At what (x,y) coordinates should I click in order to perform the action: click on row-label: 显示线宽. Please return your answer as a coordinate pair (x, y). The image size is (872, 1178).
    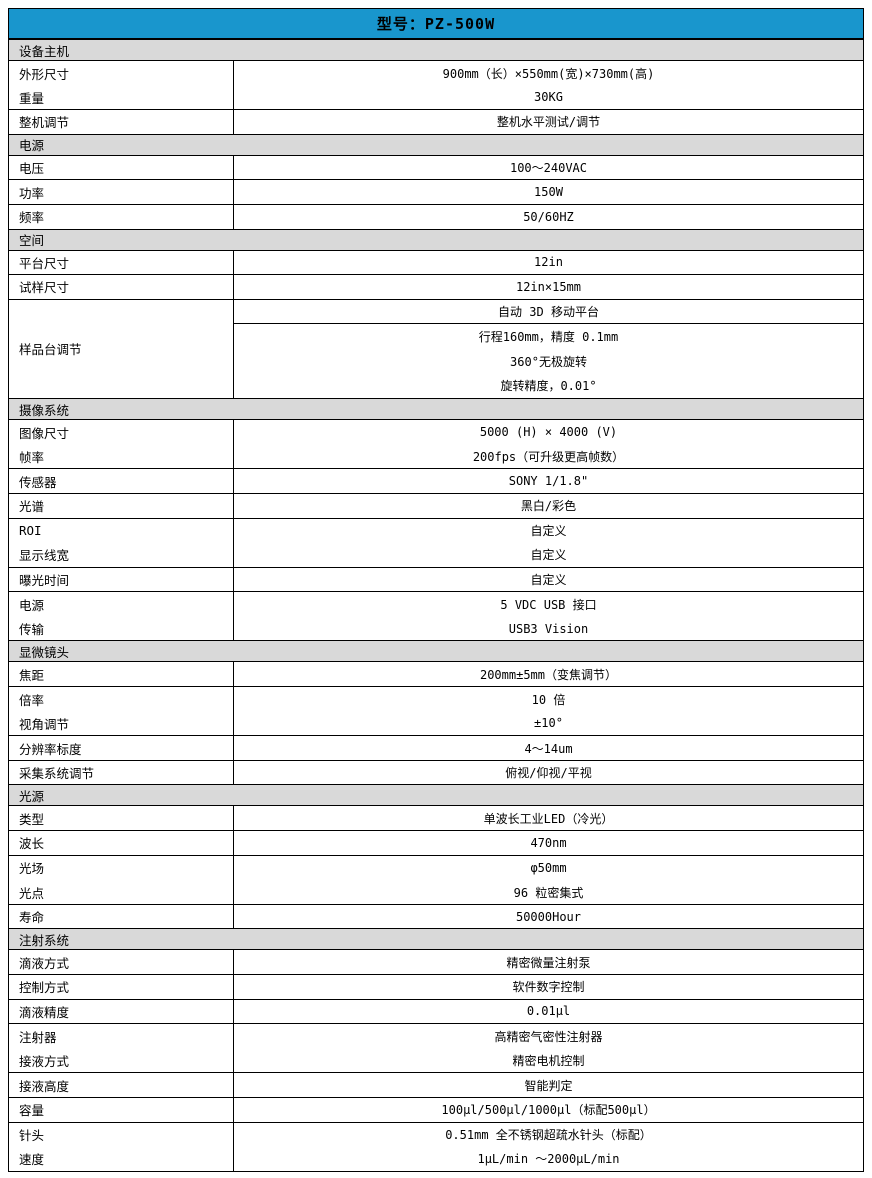
    Looking at the image, I should click on (121, 555).